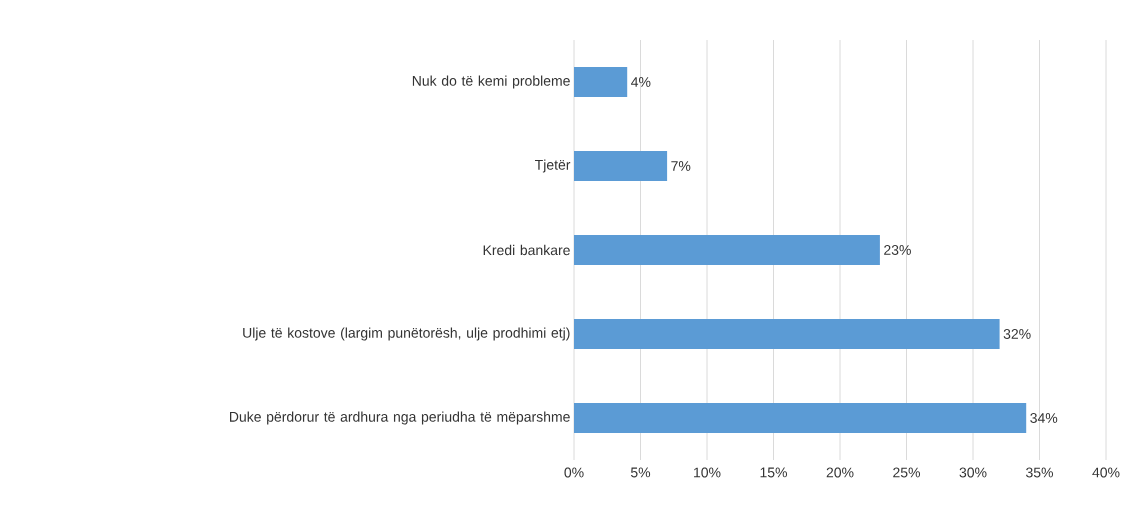 This screenshot has height=523, width=1144. I want to click on y-tick-label: Nuk do të kemi probleme, so click(491, 82).